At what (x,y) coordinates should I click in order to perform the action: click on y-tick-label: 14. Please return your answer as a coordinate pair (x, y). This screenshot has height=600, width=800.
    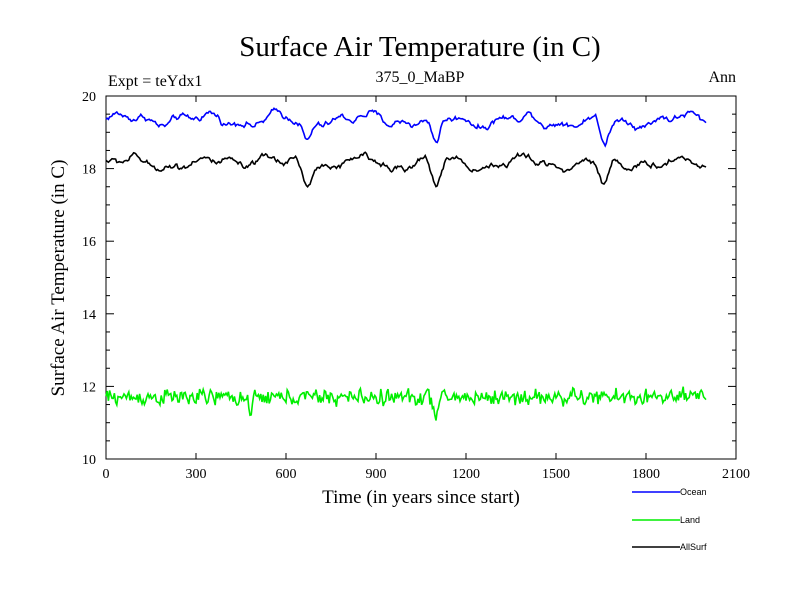
    Looking at the image, I should click on (89, 315).